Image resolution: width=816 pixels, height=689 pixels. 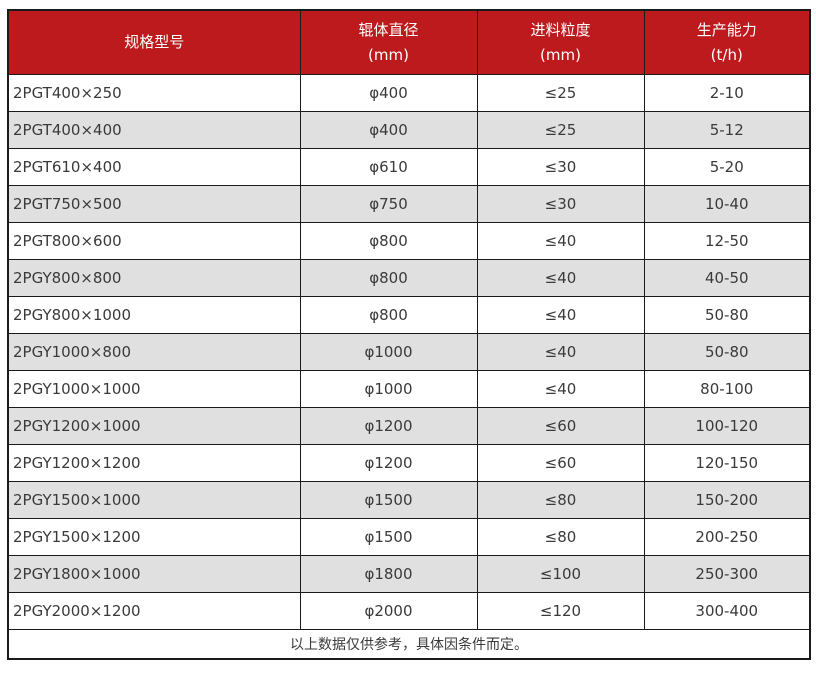 I want to click on table-row: 2PGY800×800 φ800 ≤40 40-50, so click(x=409, y=277).